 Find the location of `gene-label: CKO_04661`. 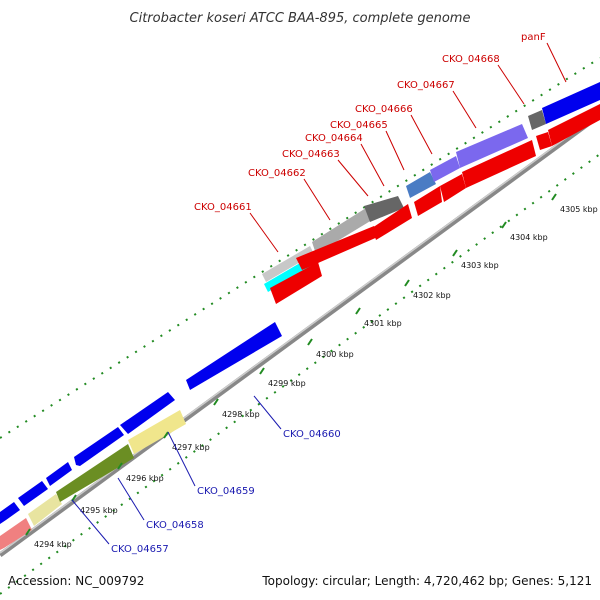

gene-label: CKO_04661 is located at coordinates (223, 207).